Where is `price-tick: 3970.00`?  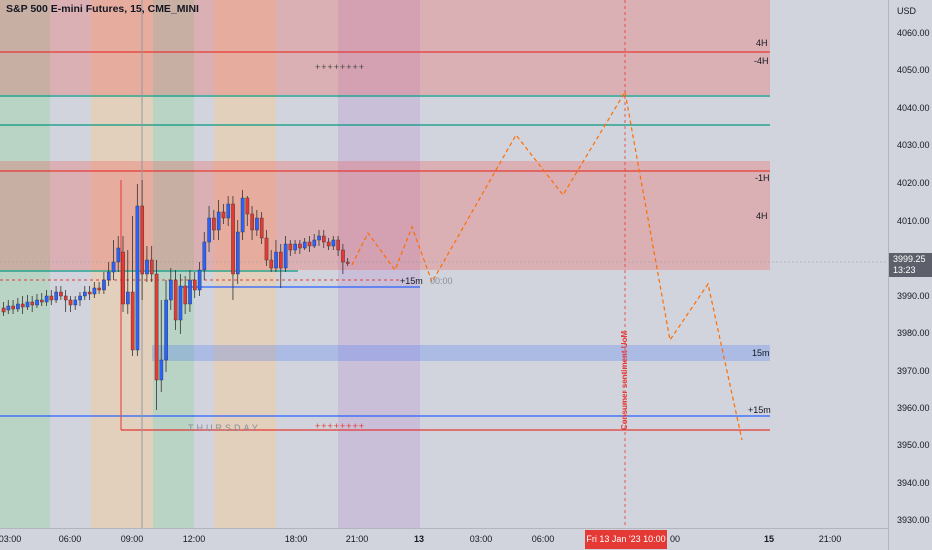 price-tick: 3970.00 is located at coordinates (913, 371).